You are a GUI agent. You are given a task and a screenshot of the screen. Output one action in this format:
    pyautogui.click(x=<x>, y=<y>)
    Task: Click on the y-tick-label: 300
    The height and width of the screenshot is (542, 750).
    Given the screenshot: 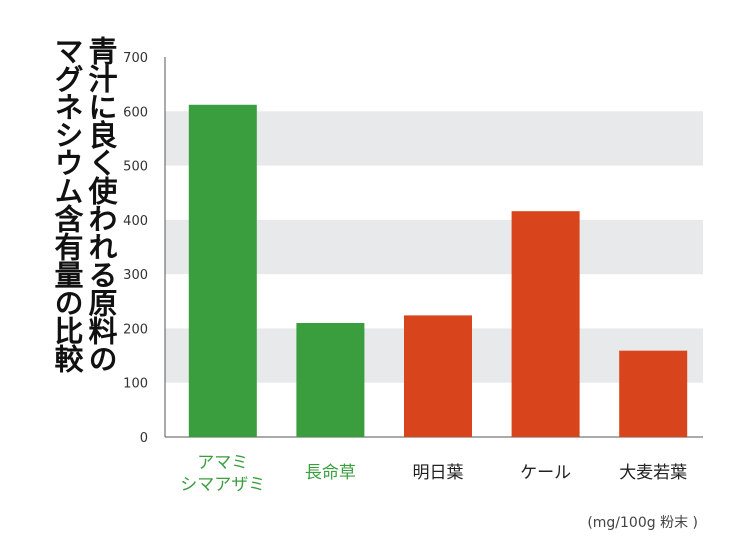 What is the action you would take?
    pyautogui.click(x=135, y=275)
    